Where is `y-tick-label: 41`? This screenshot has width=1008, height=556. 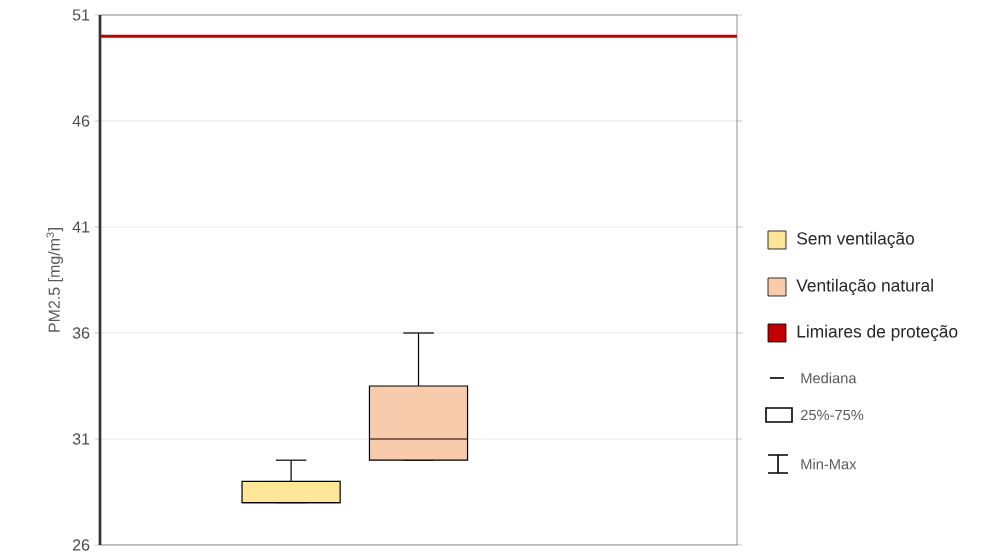 y-tick-label: 41 is located at coordinates (81, 227).